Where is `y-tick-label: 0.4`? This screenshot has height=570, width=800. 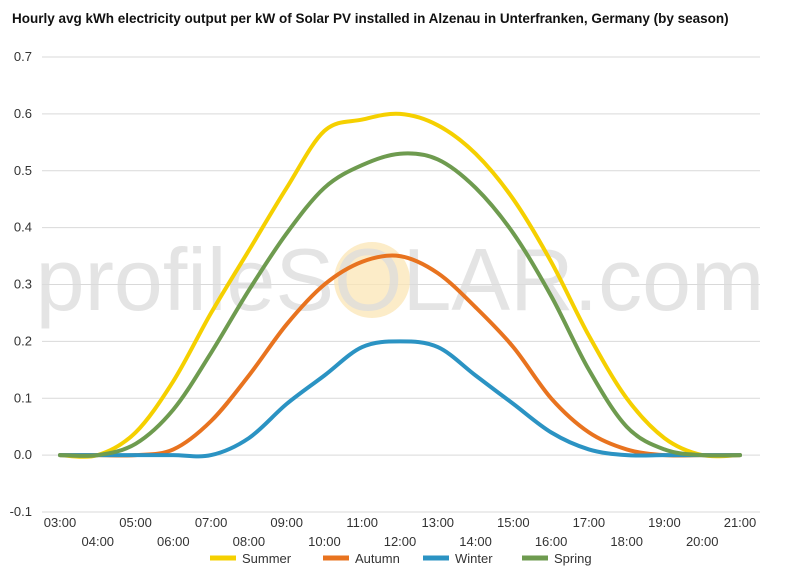 y-tick-label: 0.4 is located at coordinates (23, 227).